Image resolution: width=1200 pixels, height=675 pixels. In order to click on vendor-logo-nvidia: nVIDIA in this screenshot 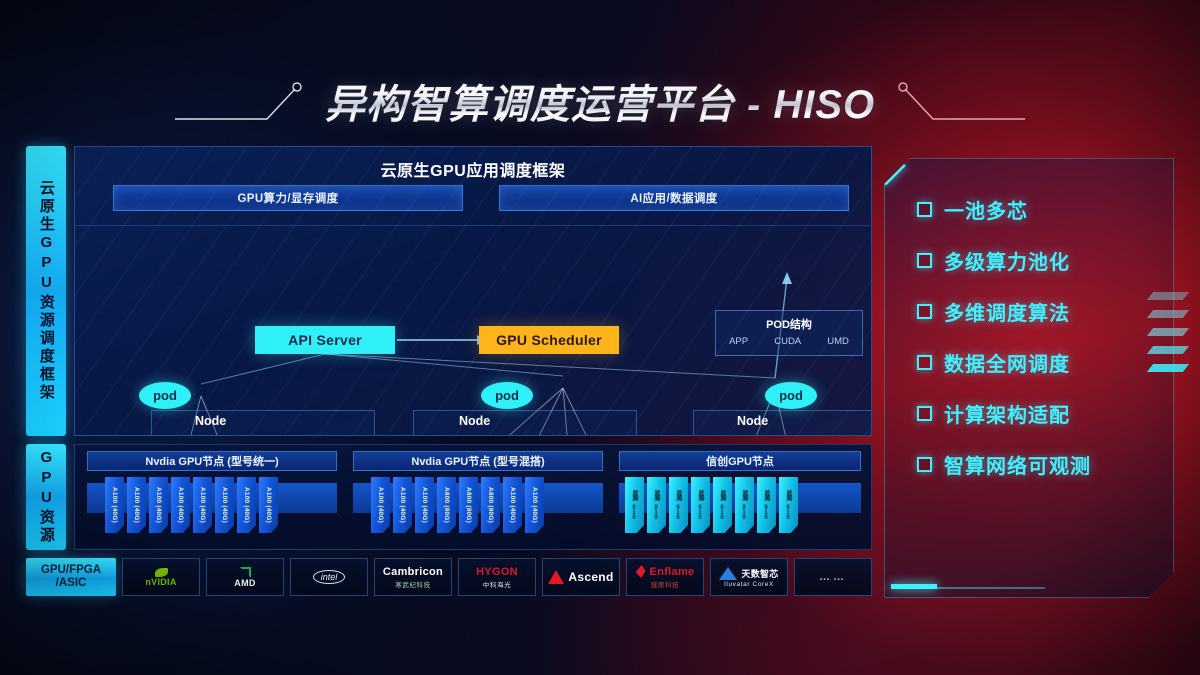, I will do `click(161, 577)`.